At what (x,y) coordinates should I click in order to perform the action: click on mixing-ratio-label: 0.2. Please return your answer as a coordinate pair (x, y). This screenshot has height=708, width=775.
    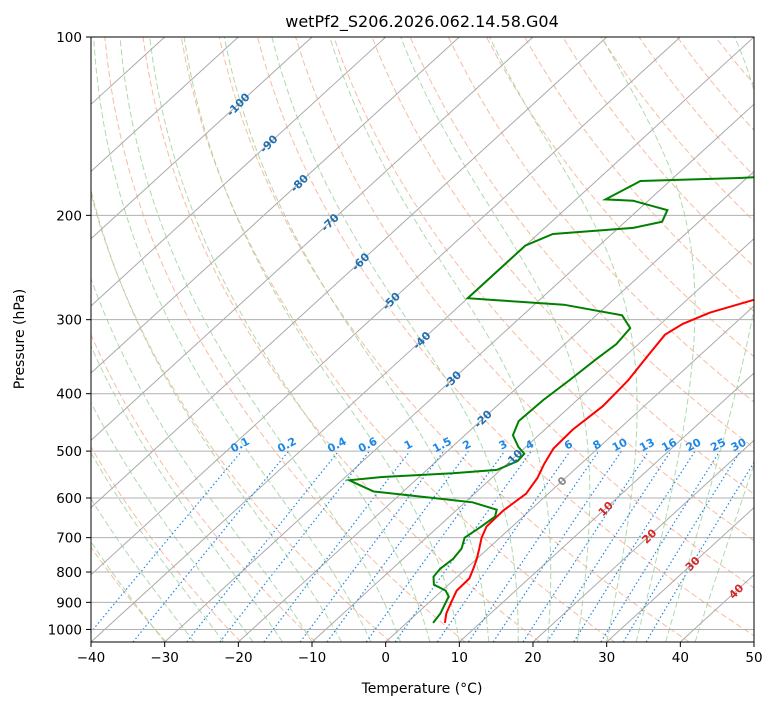
    Looking at the image, I should click on (286, 445).